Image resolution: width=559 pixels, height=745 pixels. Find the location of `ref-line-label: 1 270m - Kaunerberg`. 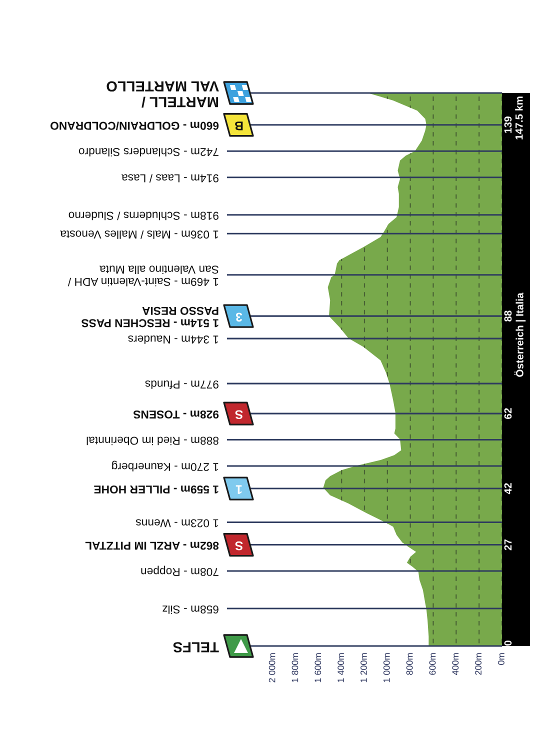

ref-line-label: 1 270m - Kaunerberg is located at coordinates (165, 466).